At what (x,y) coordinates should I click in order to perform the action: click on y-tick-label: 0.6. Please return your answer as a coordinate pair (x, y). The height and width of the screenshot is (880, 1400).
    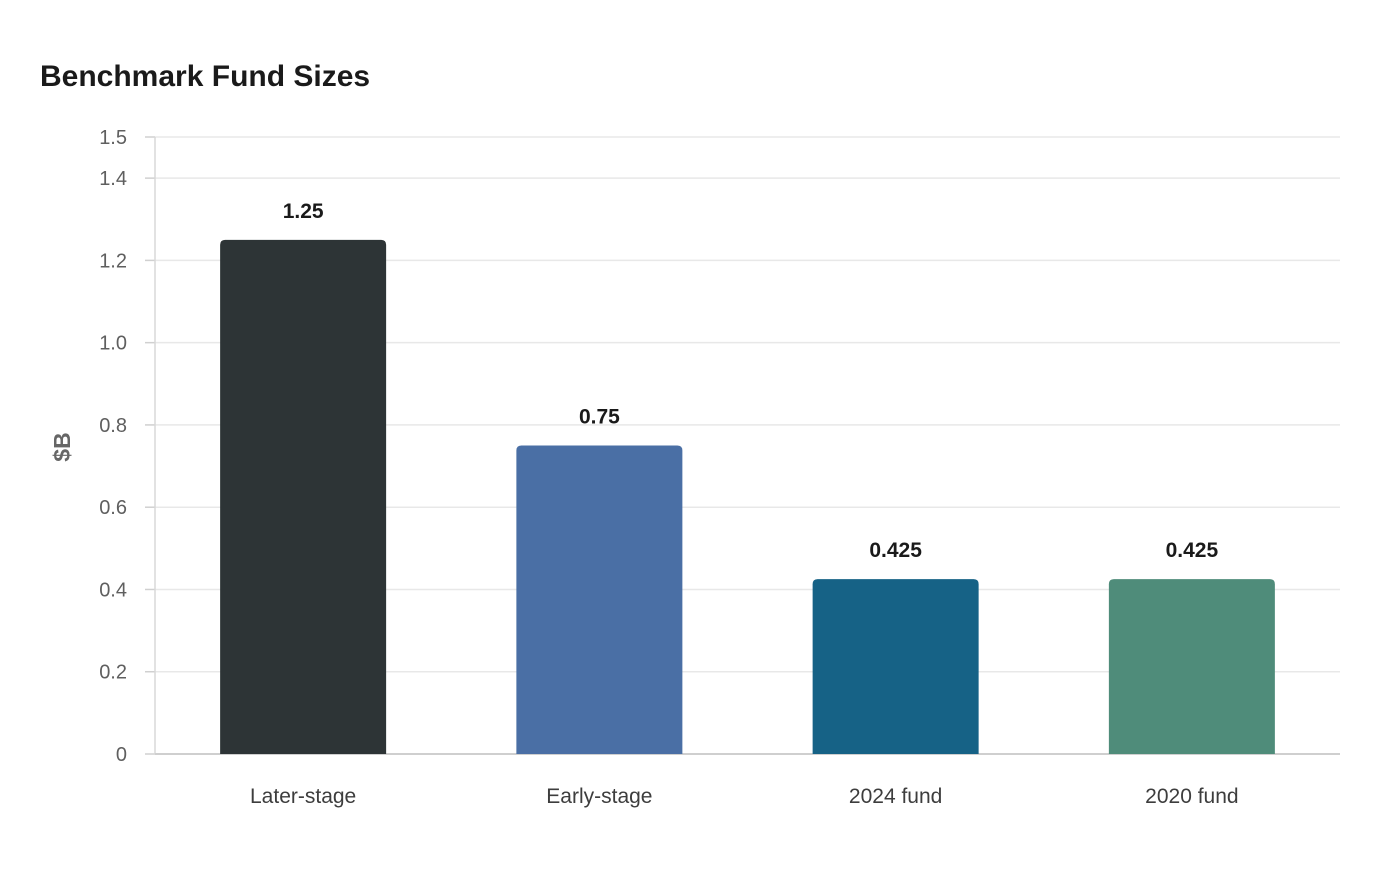
    Looking at the image, I should click on (113, 508).